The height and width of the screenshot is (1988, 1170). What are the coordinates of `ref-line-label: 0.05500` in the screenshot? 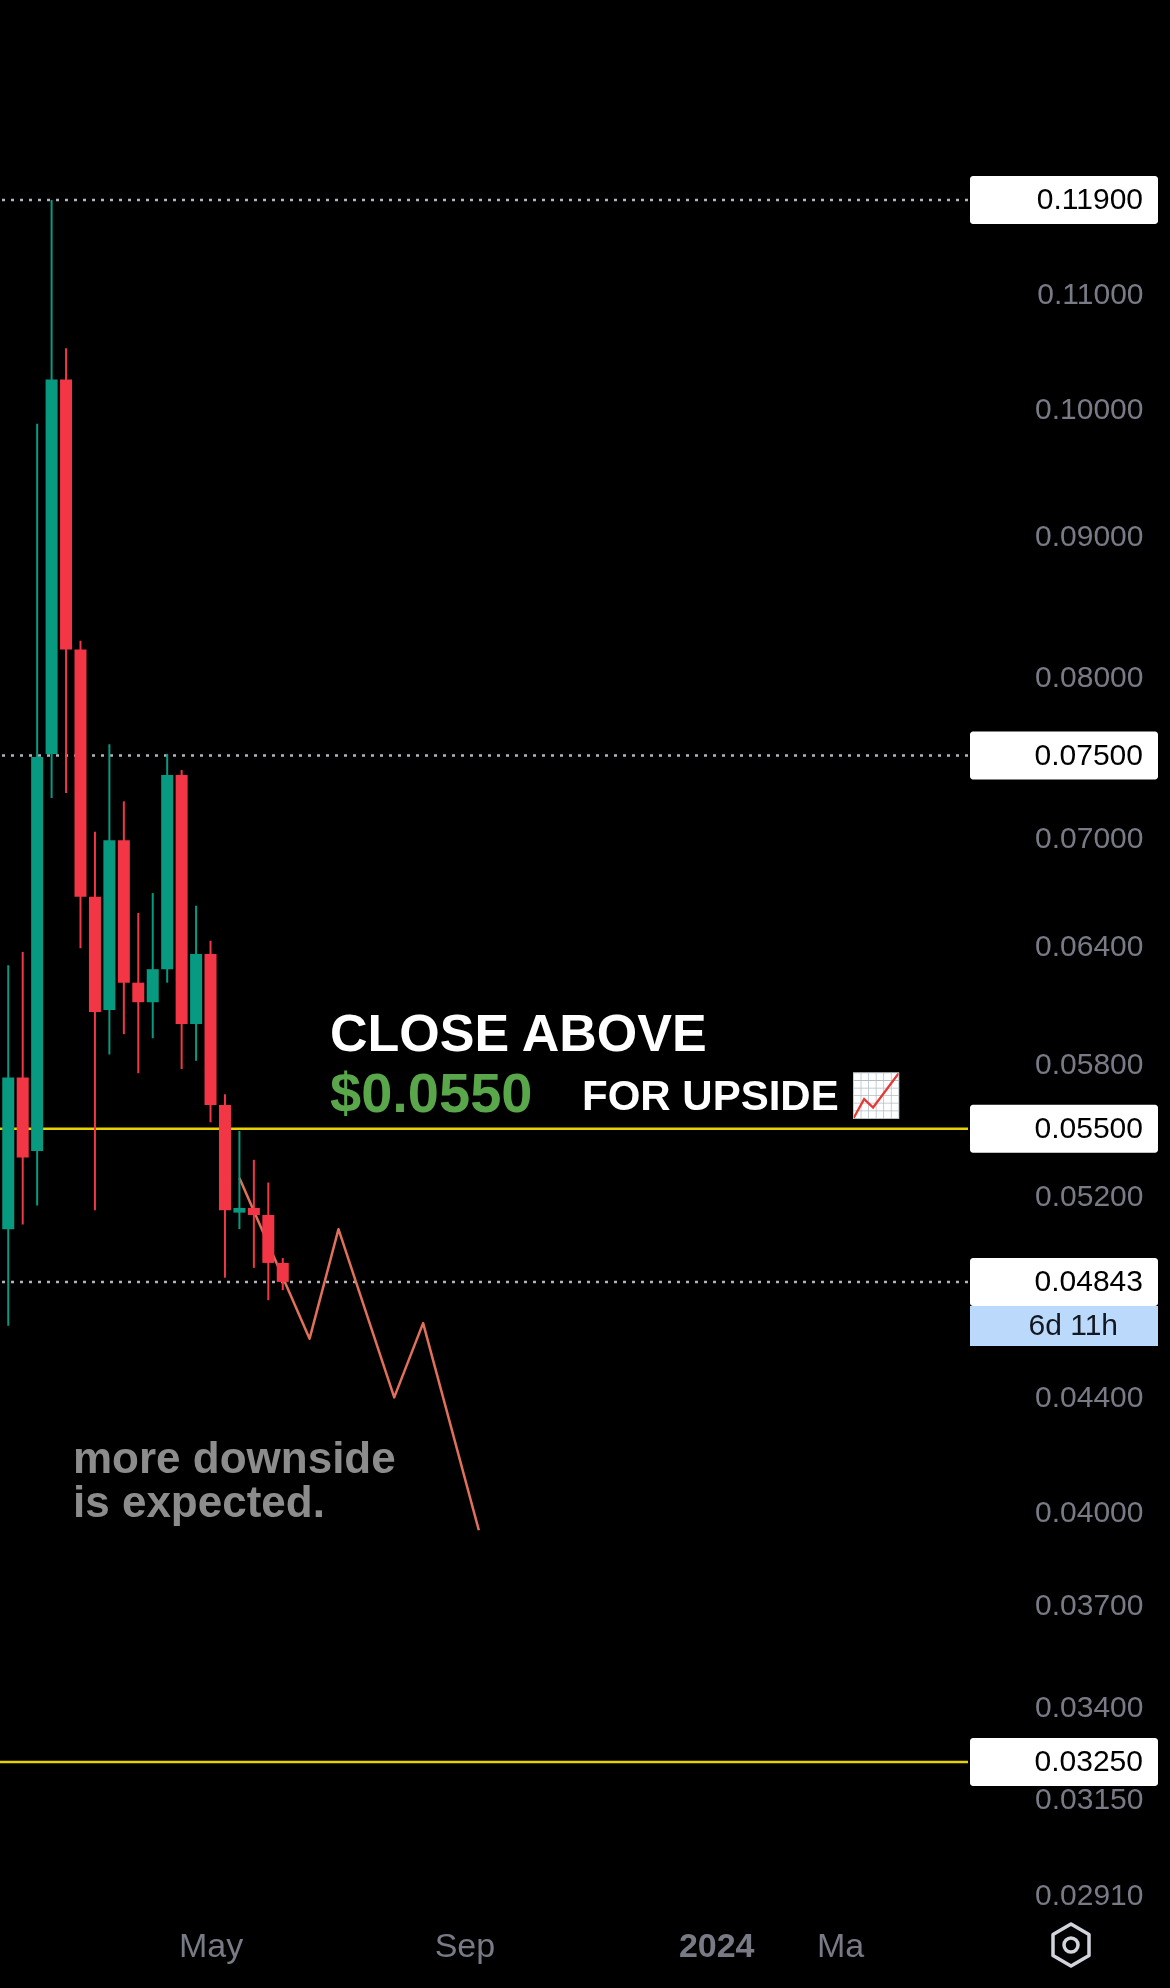 It's located at (1088, 1127).